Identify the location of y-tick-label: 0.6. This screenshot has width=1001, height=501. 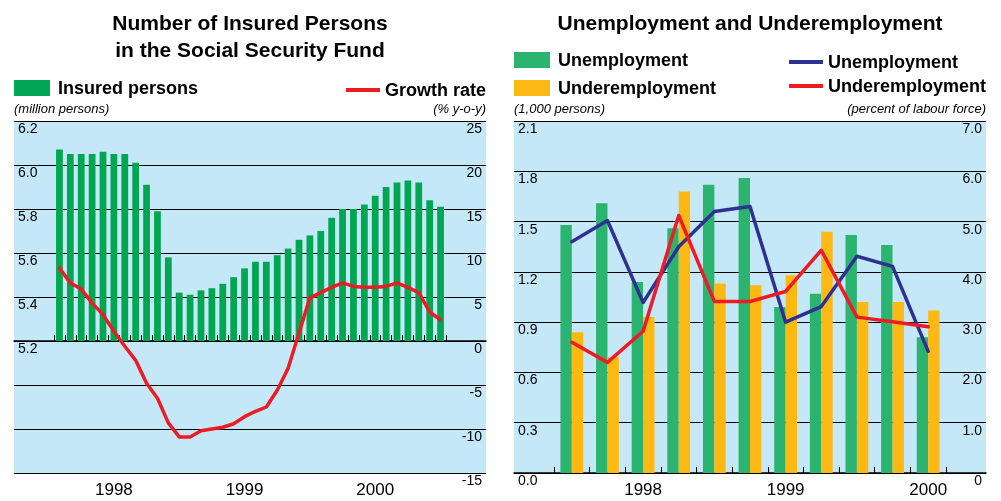
(528, 379).